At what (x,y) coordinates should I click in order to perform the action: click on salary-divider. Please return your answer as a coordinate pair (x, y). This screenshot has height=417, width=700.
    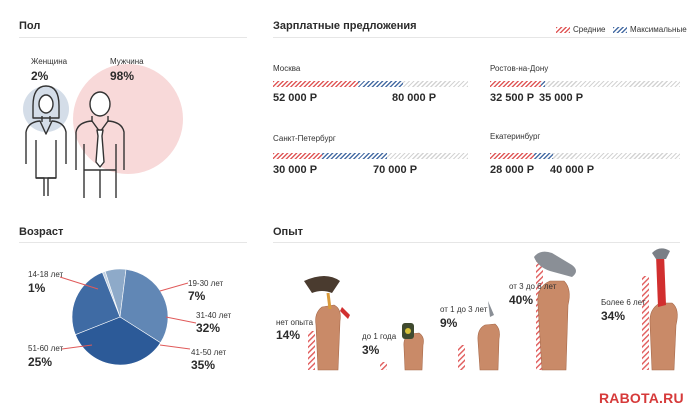
    Looking at the image, I should click on (476, 37).